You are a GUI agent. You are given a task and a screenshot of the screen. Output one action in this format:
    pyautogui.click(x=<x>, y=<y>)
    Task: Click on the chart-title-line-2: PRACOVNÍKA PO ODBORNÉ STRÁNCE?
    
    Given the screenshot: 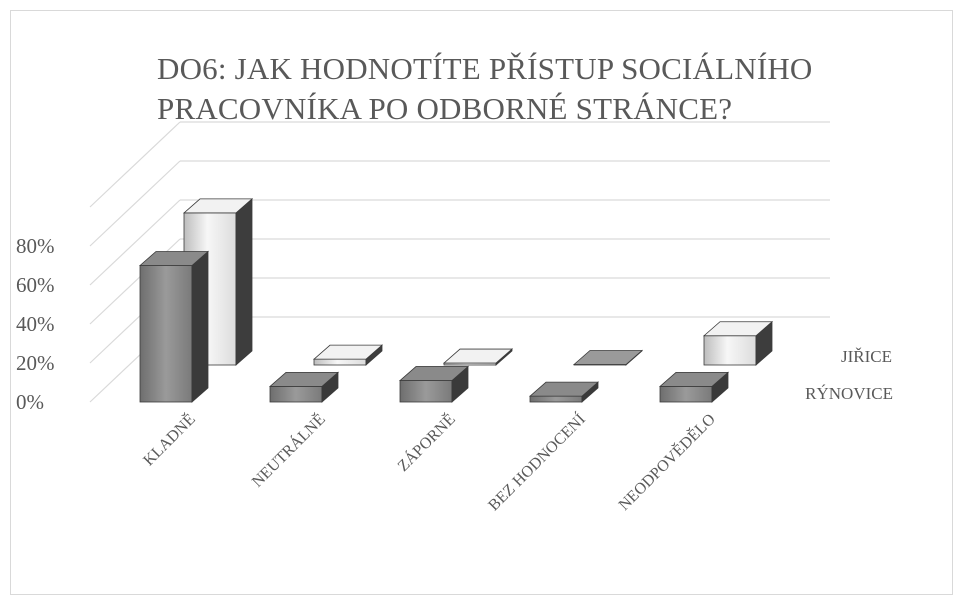 What is the action you would take?
    pyautogui.click(x=445, y=108)
    